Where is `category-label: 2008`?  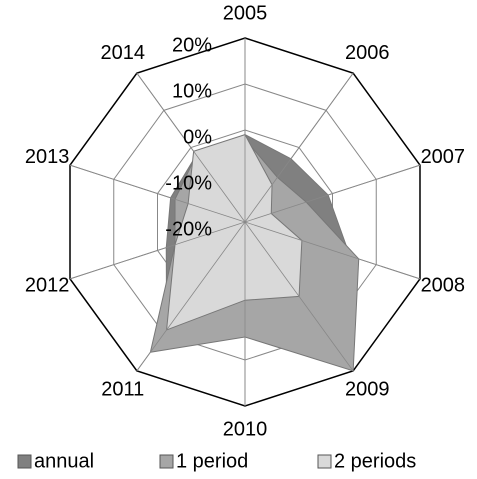 category-label: 2008 is located at coordinates (443, 286).